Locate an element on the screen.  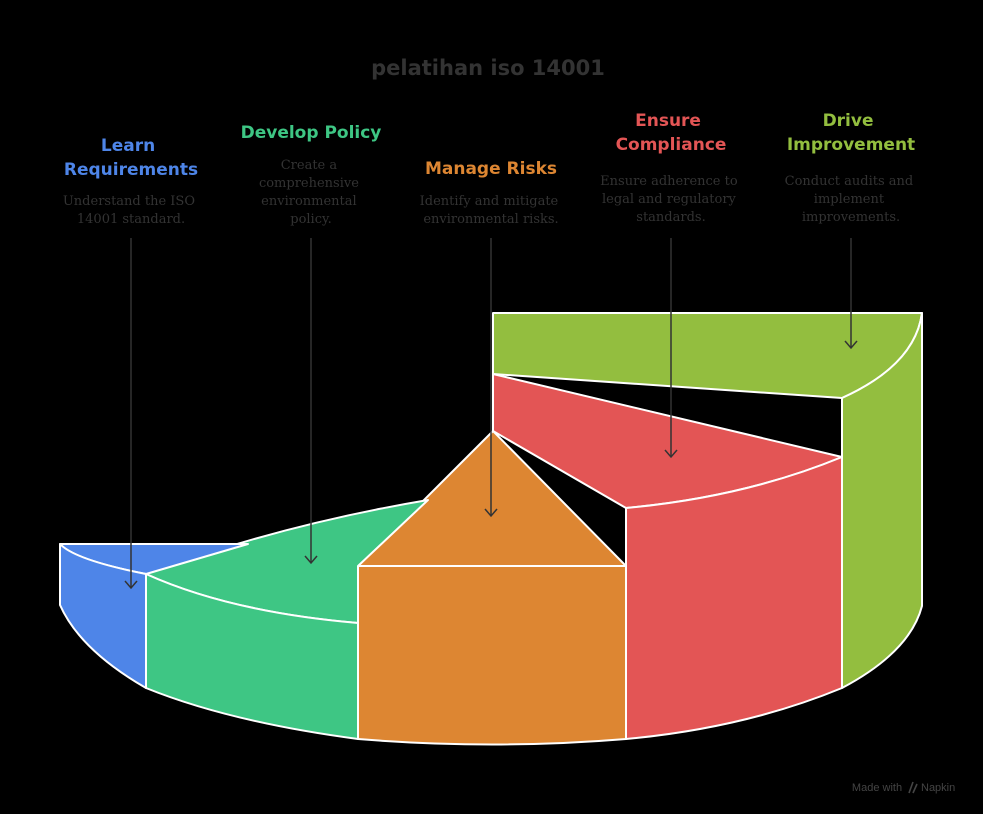
step-improvement-heading: Drive Improvement is located at coordinates (851, 133).